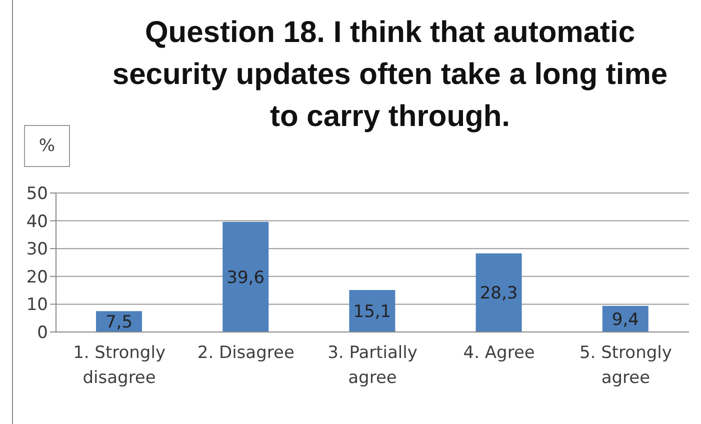 The height and width of the screenshot is (424, 701). What do you see at coordinates (47, 146) in the screenshot?
I see `y-axis-title: %` at bounding box center [47, 146].